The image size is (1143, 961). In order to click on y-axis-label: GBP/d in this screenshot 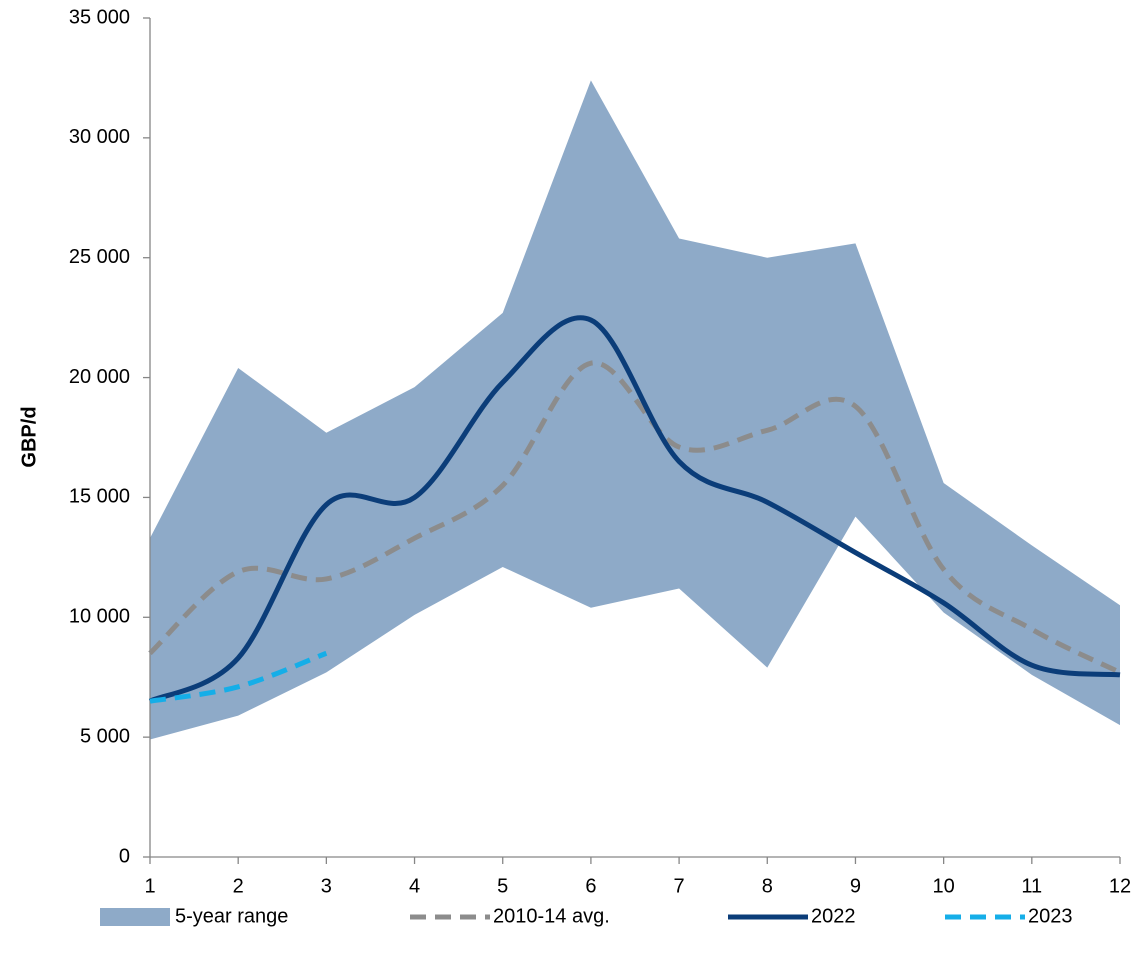, I will do `click(29, 436)`.